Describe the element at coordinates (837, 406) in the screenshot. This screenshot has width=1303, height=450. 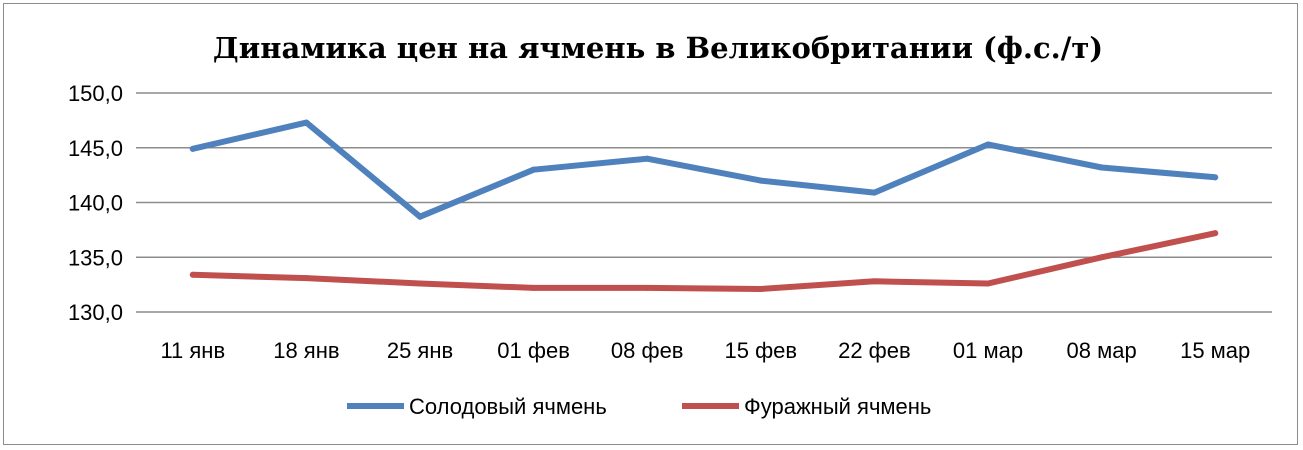
I see `legend-label: Фуражный ячмень` at that location.